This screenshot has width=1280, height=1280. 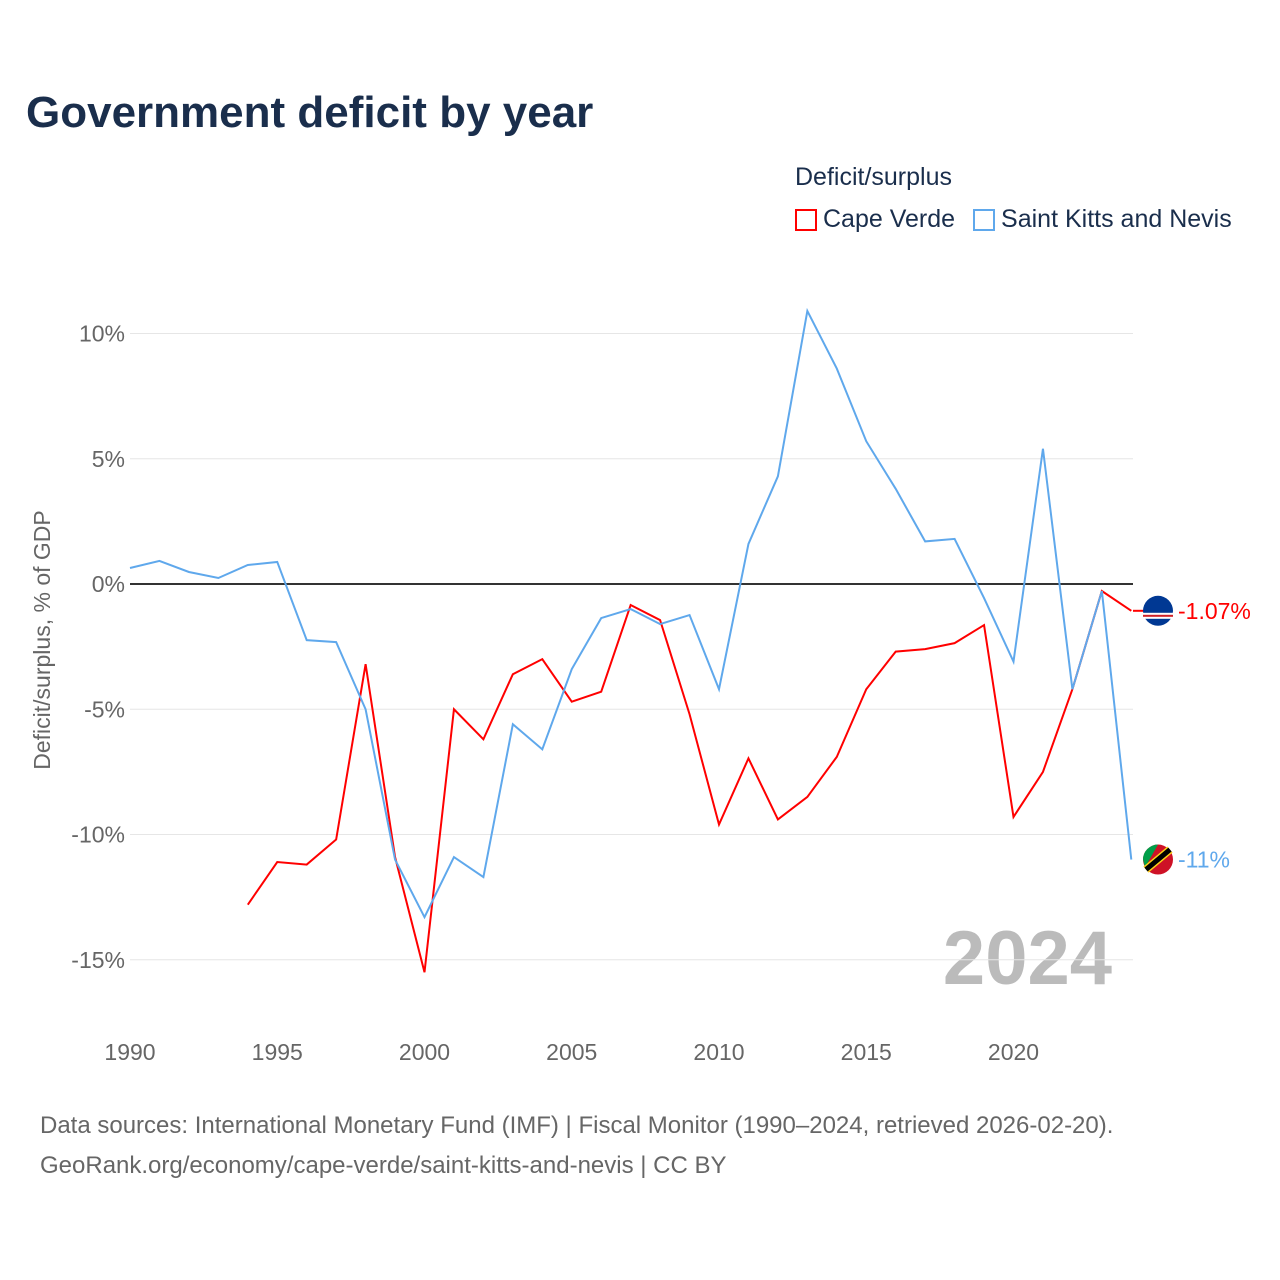 What do you see at coordinates (424, 1052) in the screenshot?
I see `x-tick-label: 2000` at bounding box center [424, 1052].